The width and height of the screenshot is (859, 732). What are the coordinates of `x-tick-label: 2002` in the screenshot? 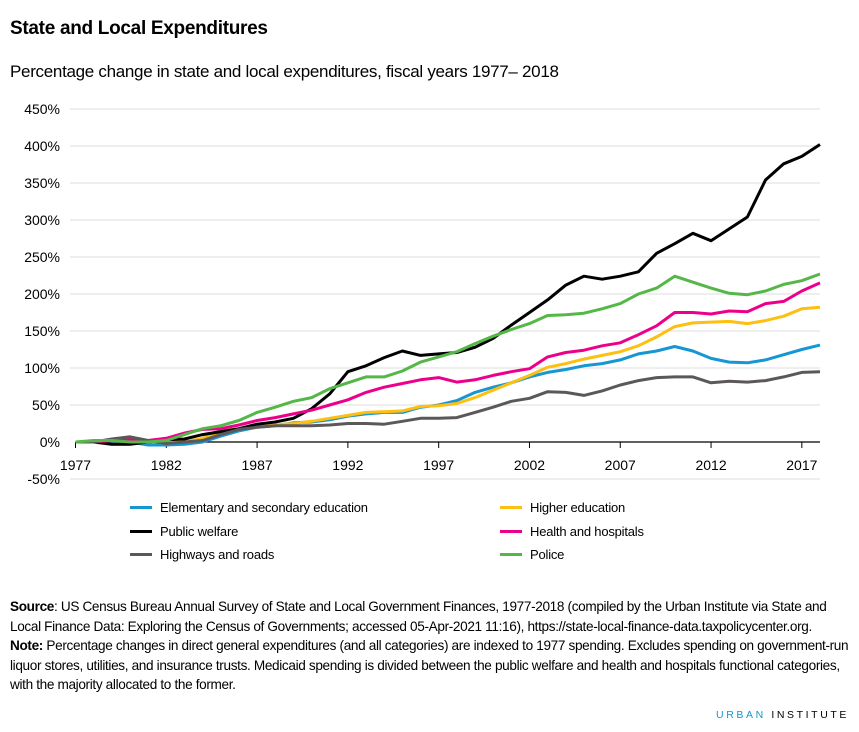 It's located at (529, 465).